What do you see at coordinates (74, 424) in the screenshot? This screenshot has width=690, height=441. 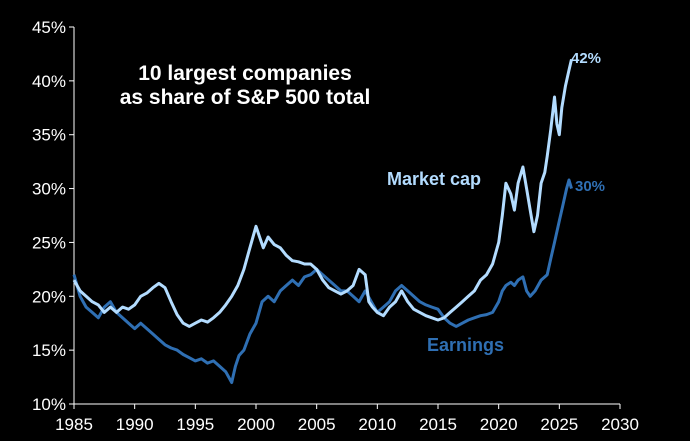 I see `x-tick-label: 1985` at bounding box center [74, 424].